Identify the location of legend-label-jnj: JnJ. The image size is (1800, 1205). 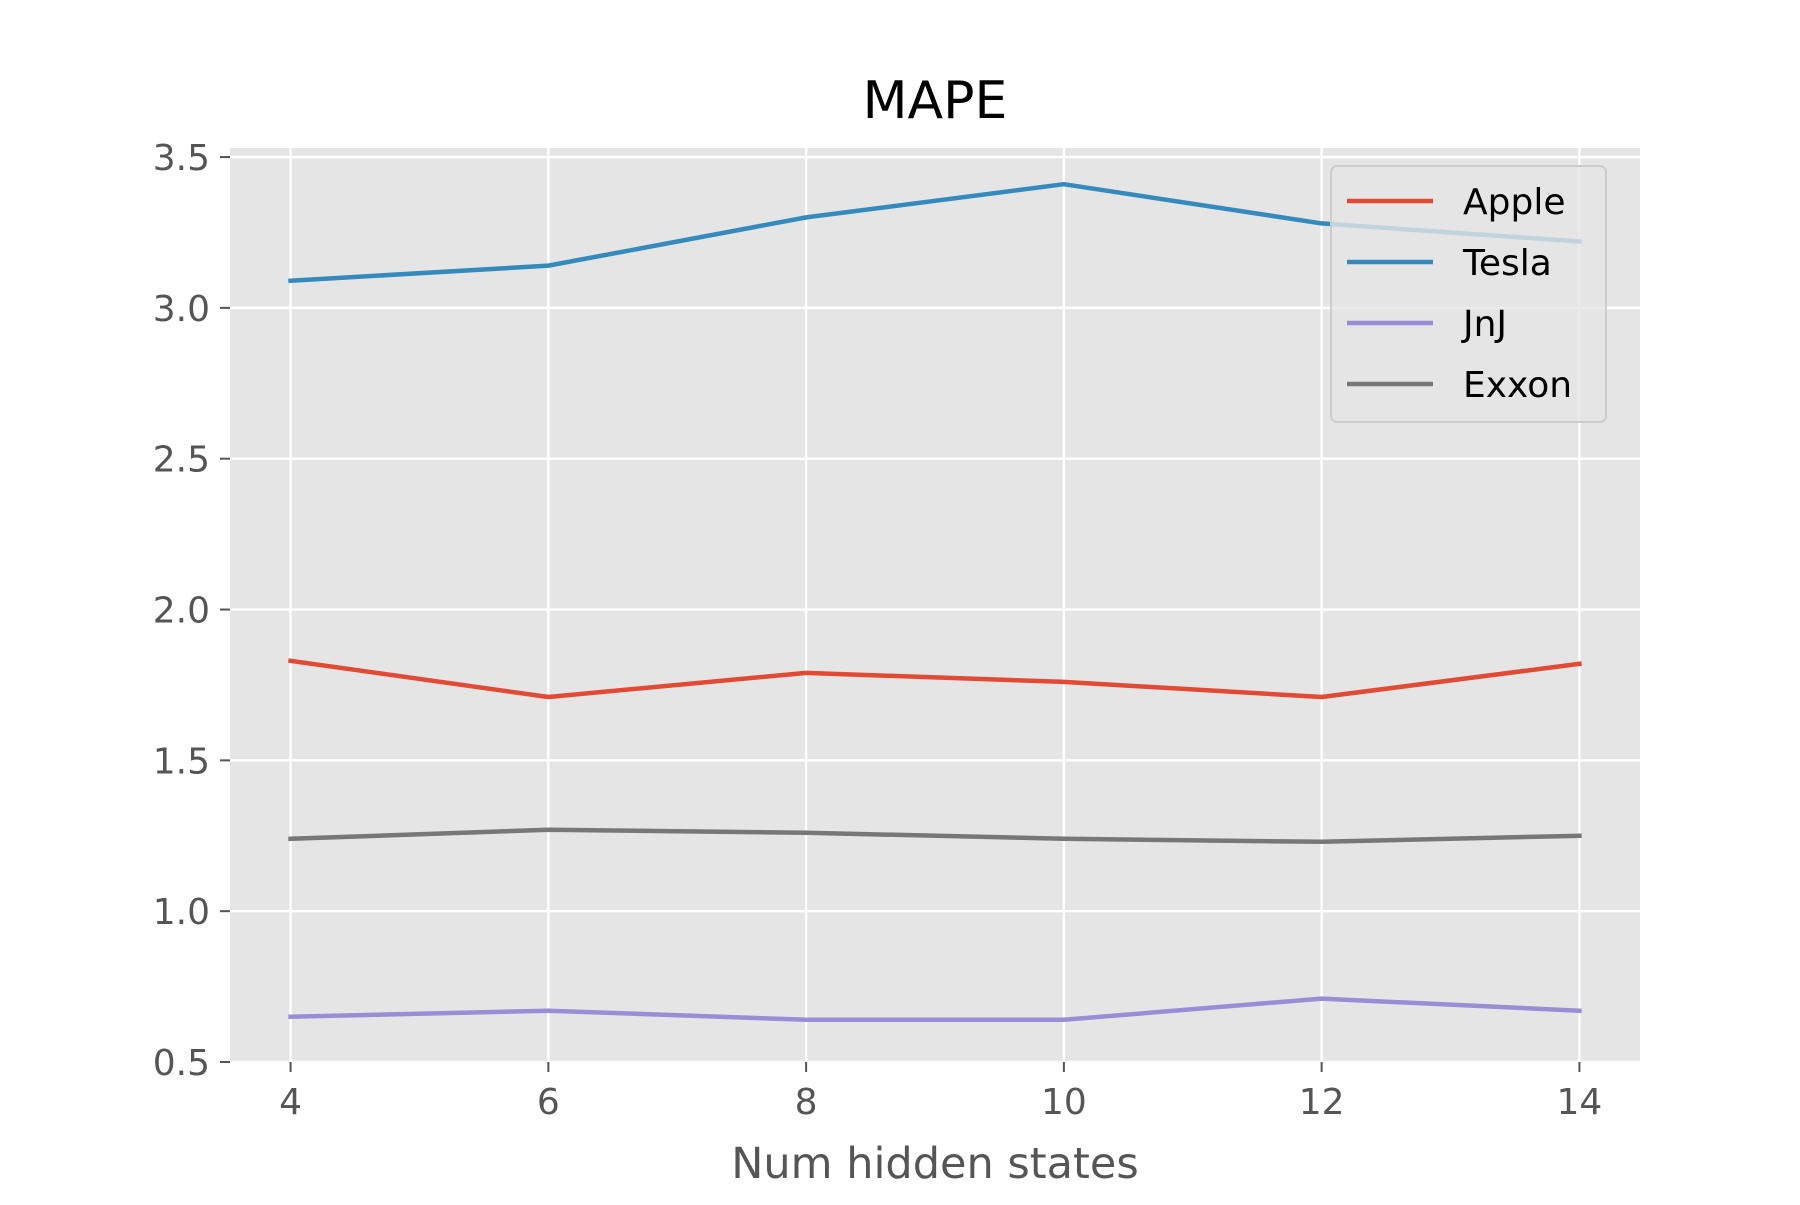
(1484, 324).